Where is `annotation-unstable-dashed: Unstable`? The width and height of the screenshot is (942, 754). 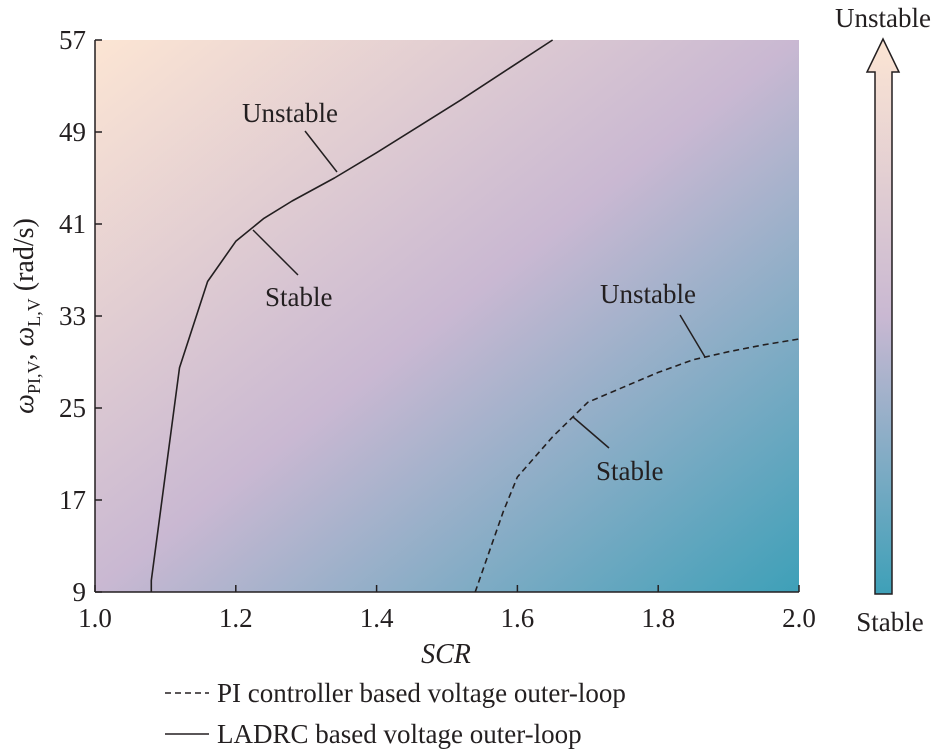 annotation-unstable-dashed: Unstable is located at coordinates (648, 294).